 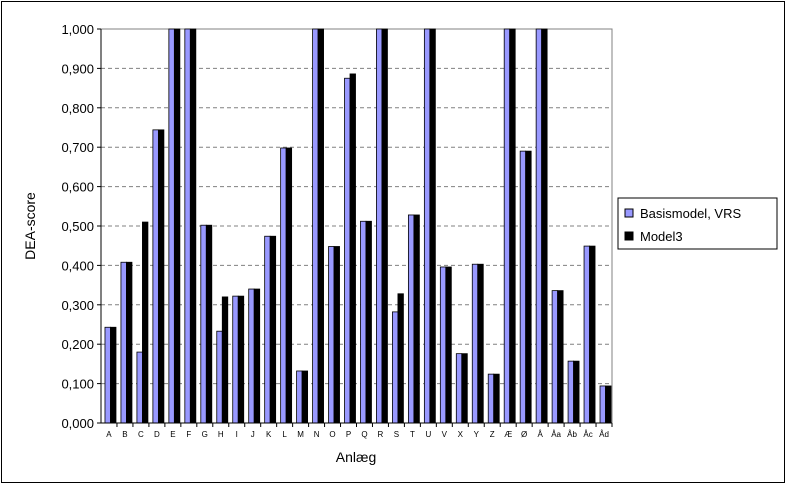 I want to click on bar-basismodel-Y, so click(x=475, y=343).